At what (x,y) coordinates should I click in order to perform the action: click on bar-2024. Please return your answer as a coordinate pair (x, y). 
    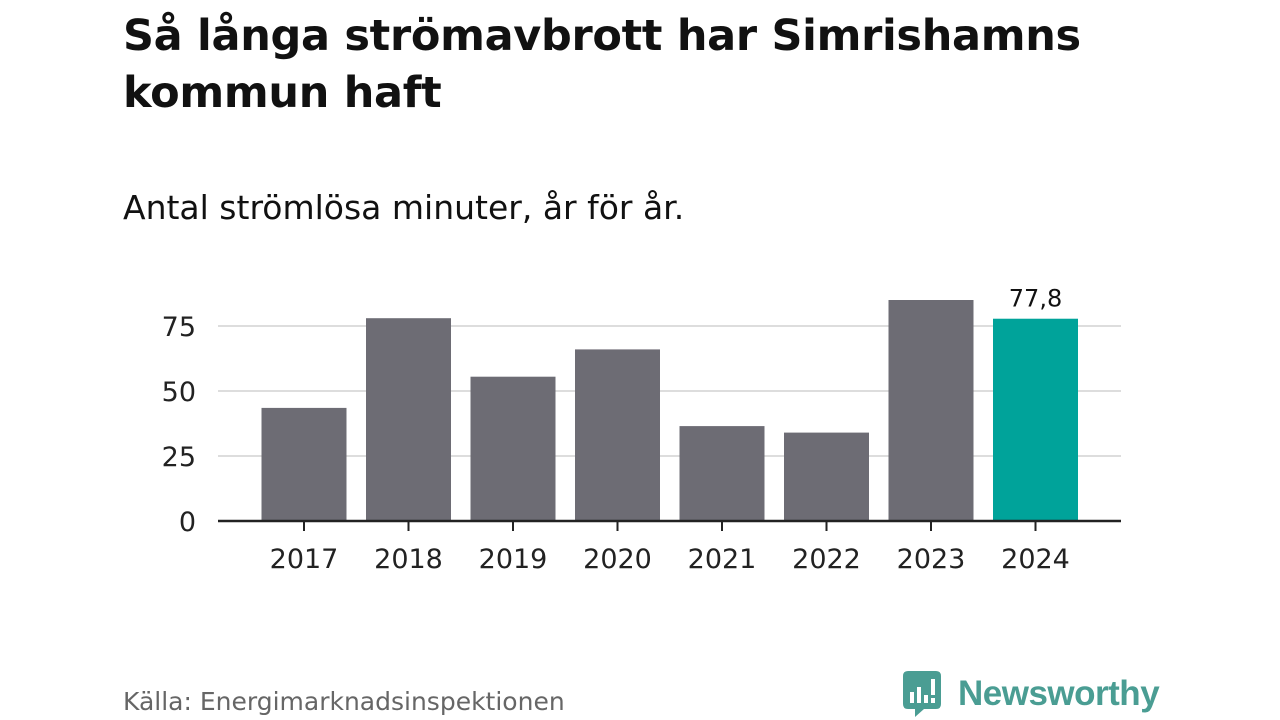
    Looking at the image, I should click on (1035, 419).